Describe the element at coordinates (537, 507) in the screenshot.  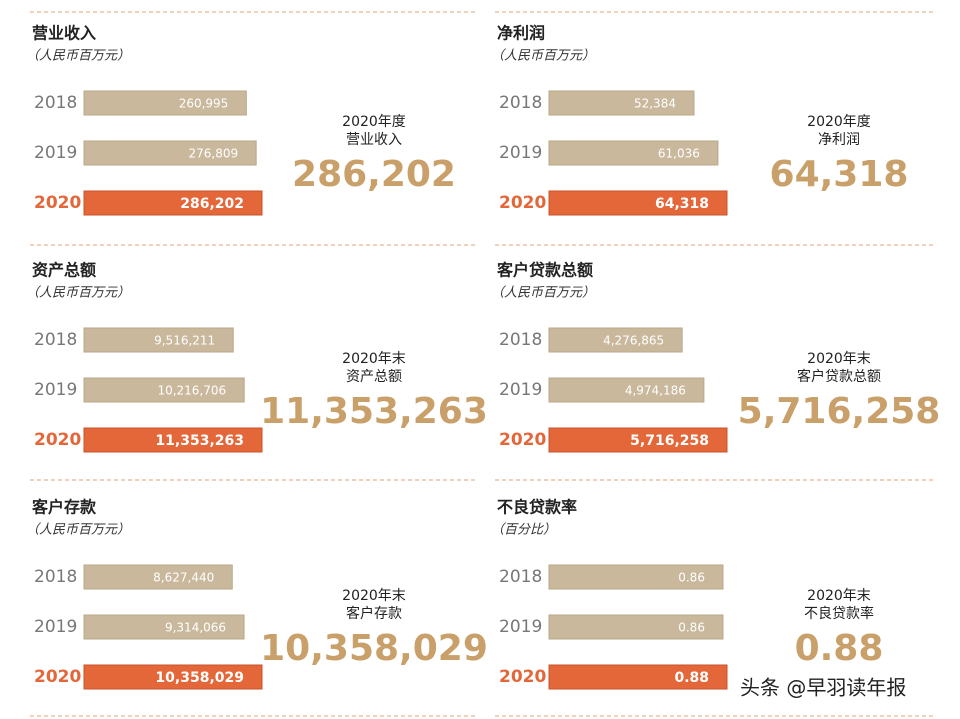
I see `panel-title: 不良贷款率` at that location.